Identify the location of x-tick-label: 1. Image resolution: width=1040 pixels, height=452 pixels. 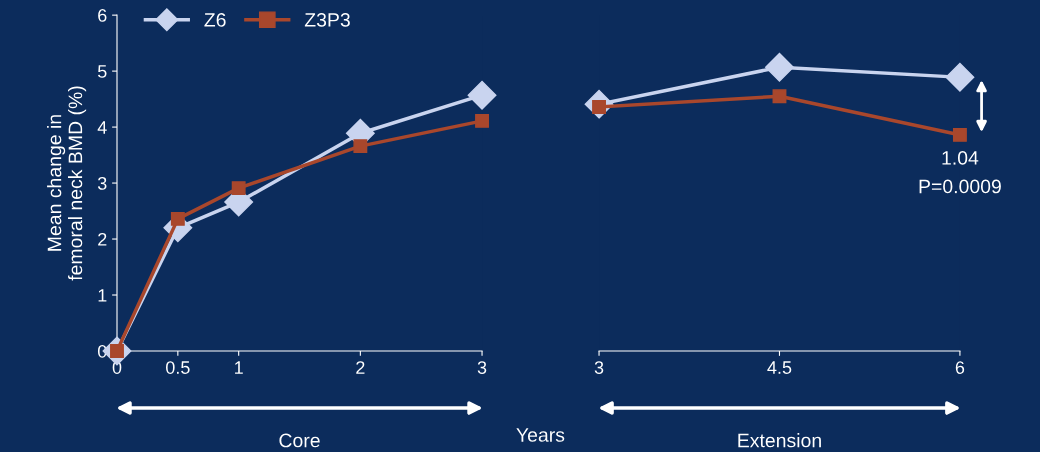
(239, 367).